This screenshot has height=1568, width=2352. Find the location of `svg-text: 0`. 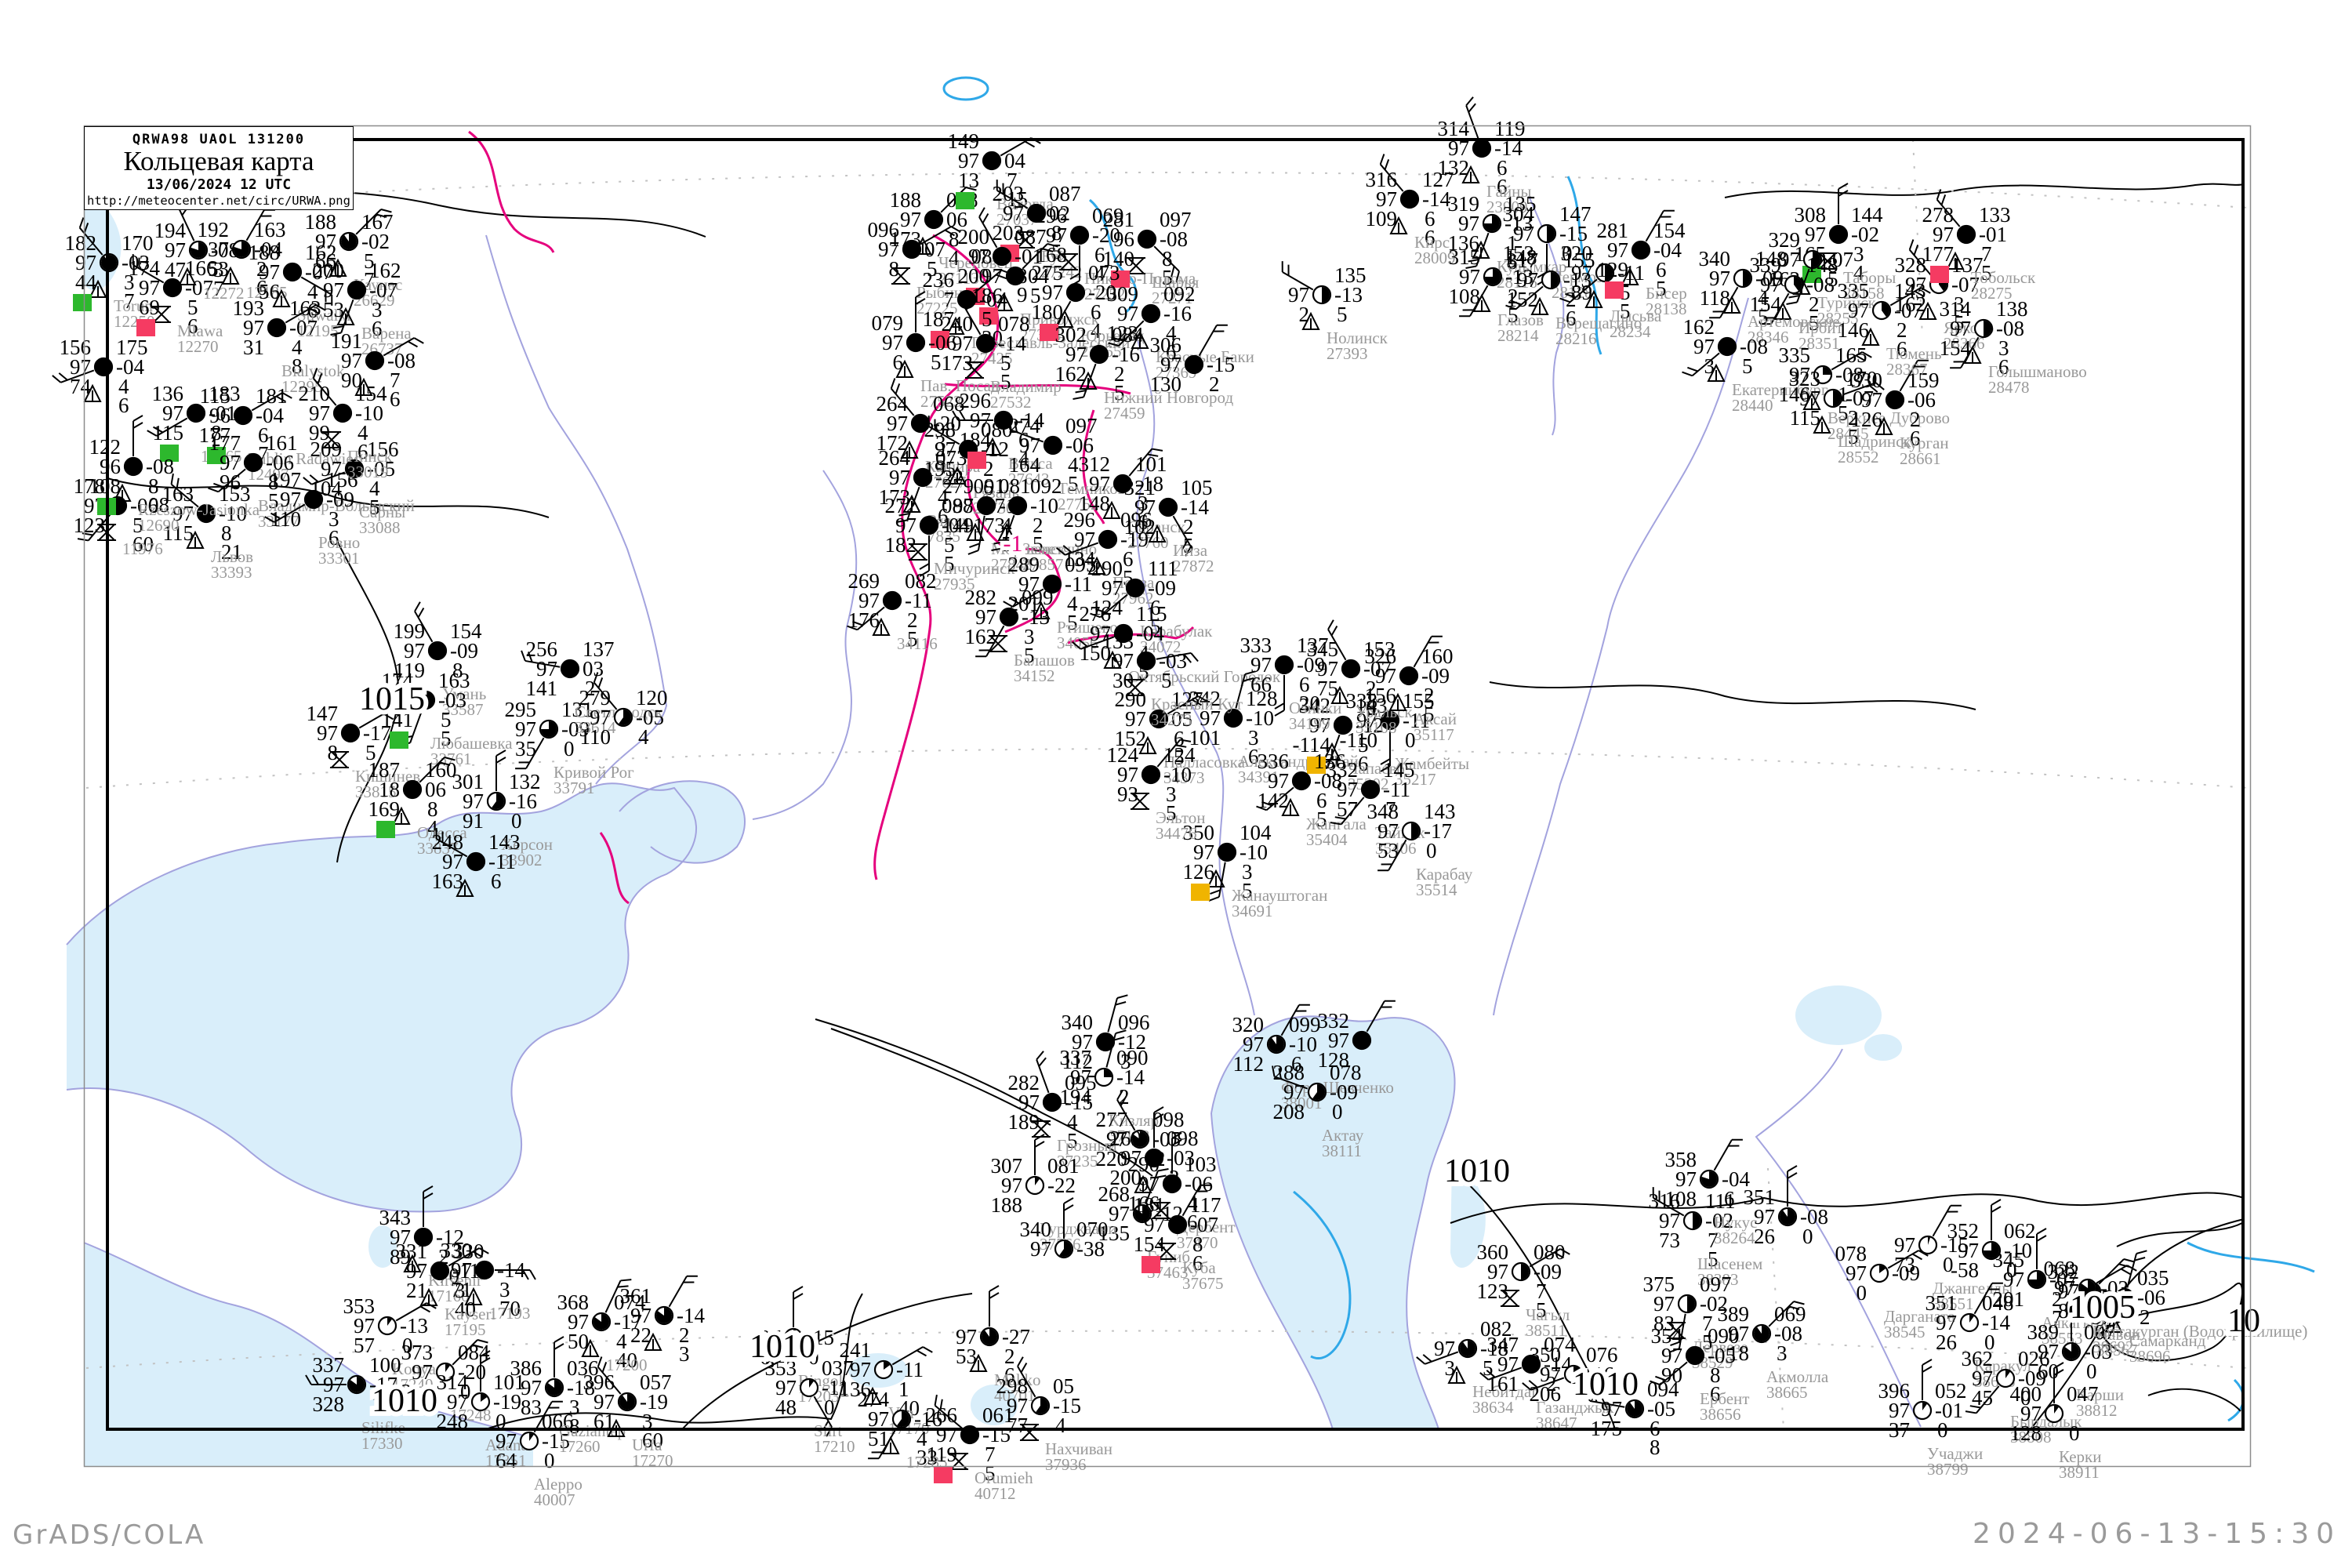

svg-text: 0 is located at coordinates (549, 1460).